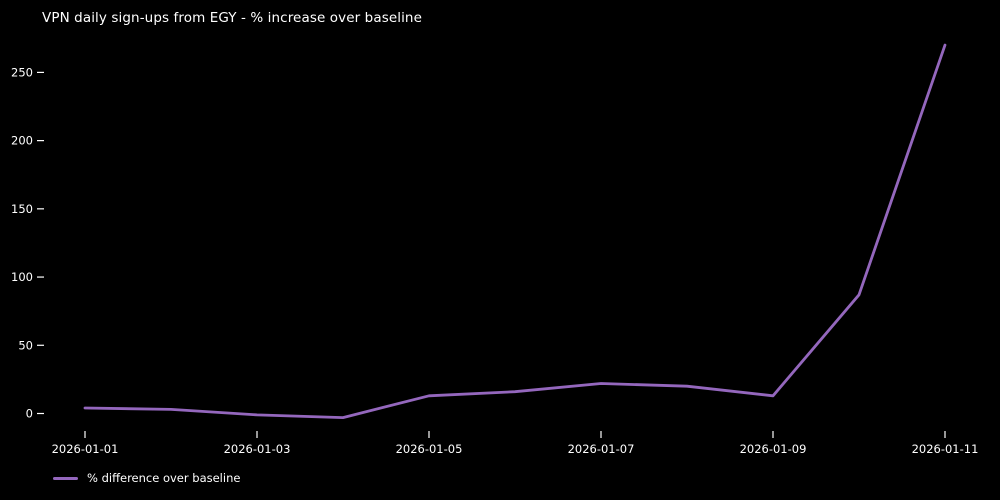 This screenshot has width=1000, height=500. Describe the element at coordinates (601, 449) in the screenshot. I see `x-tick-label: 2026-01-07` at that location.